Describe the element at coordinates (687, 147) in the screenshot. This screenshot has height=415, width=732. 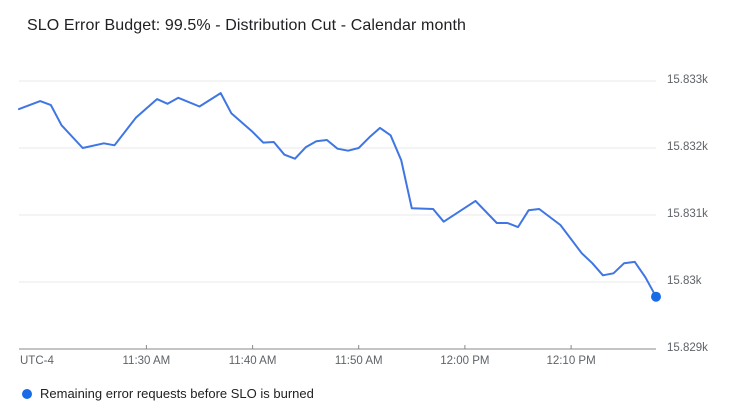
I see `y-tick-label: 15.832k` at that location.